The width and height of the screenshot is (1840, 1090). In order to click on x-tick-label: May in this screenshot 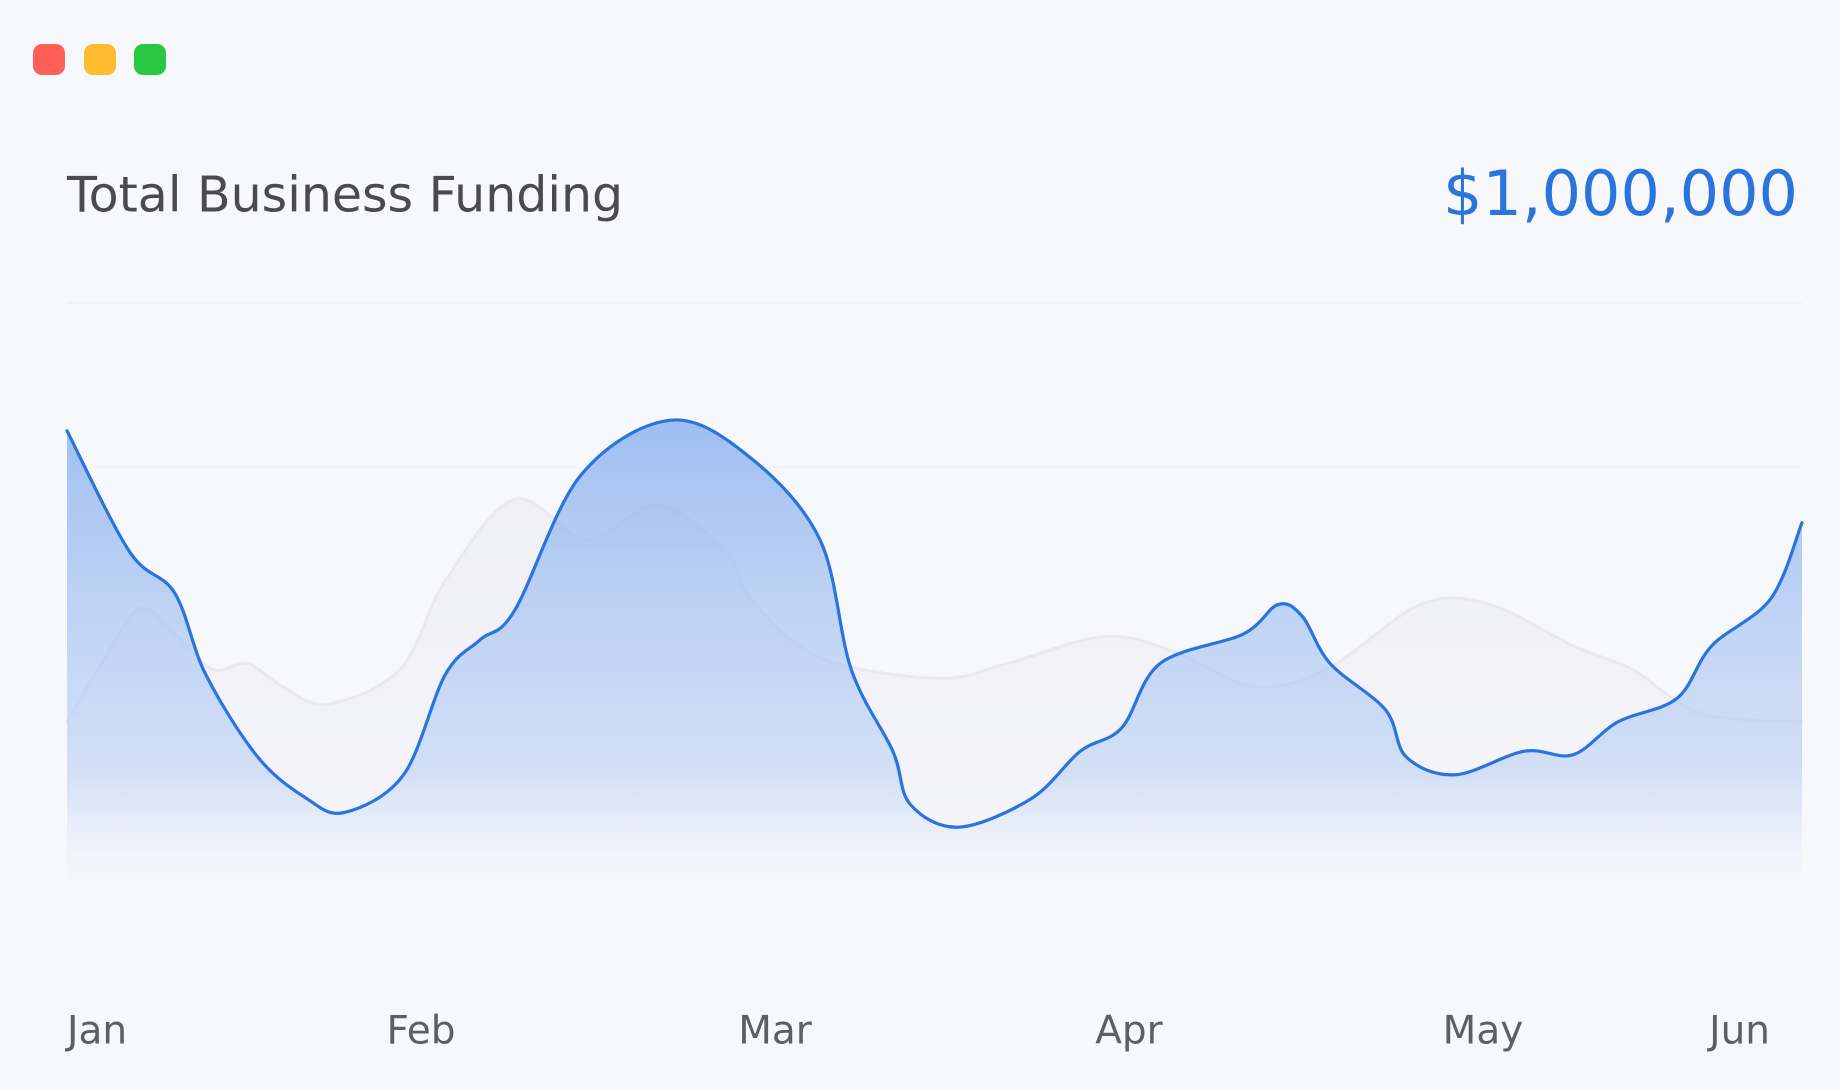, I will do `click(1483, 1031)`.